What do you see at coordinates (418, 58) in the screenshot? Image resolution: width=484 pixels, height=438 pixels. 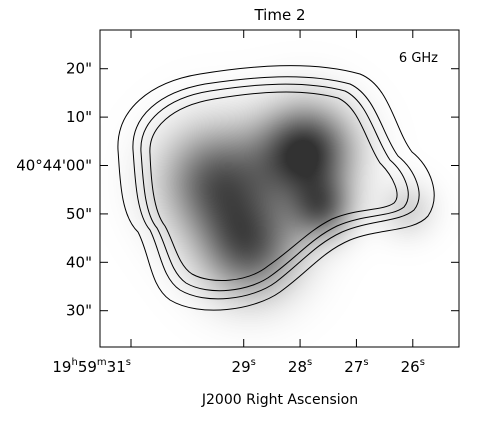 I see `frequency-label: 6 GHz` at bounding box center [418, 58].